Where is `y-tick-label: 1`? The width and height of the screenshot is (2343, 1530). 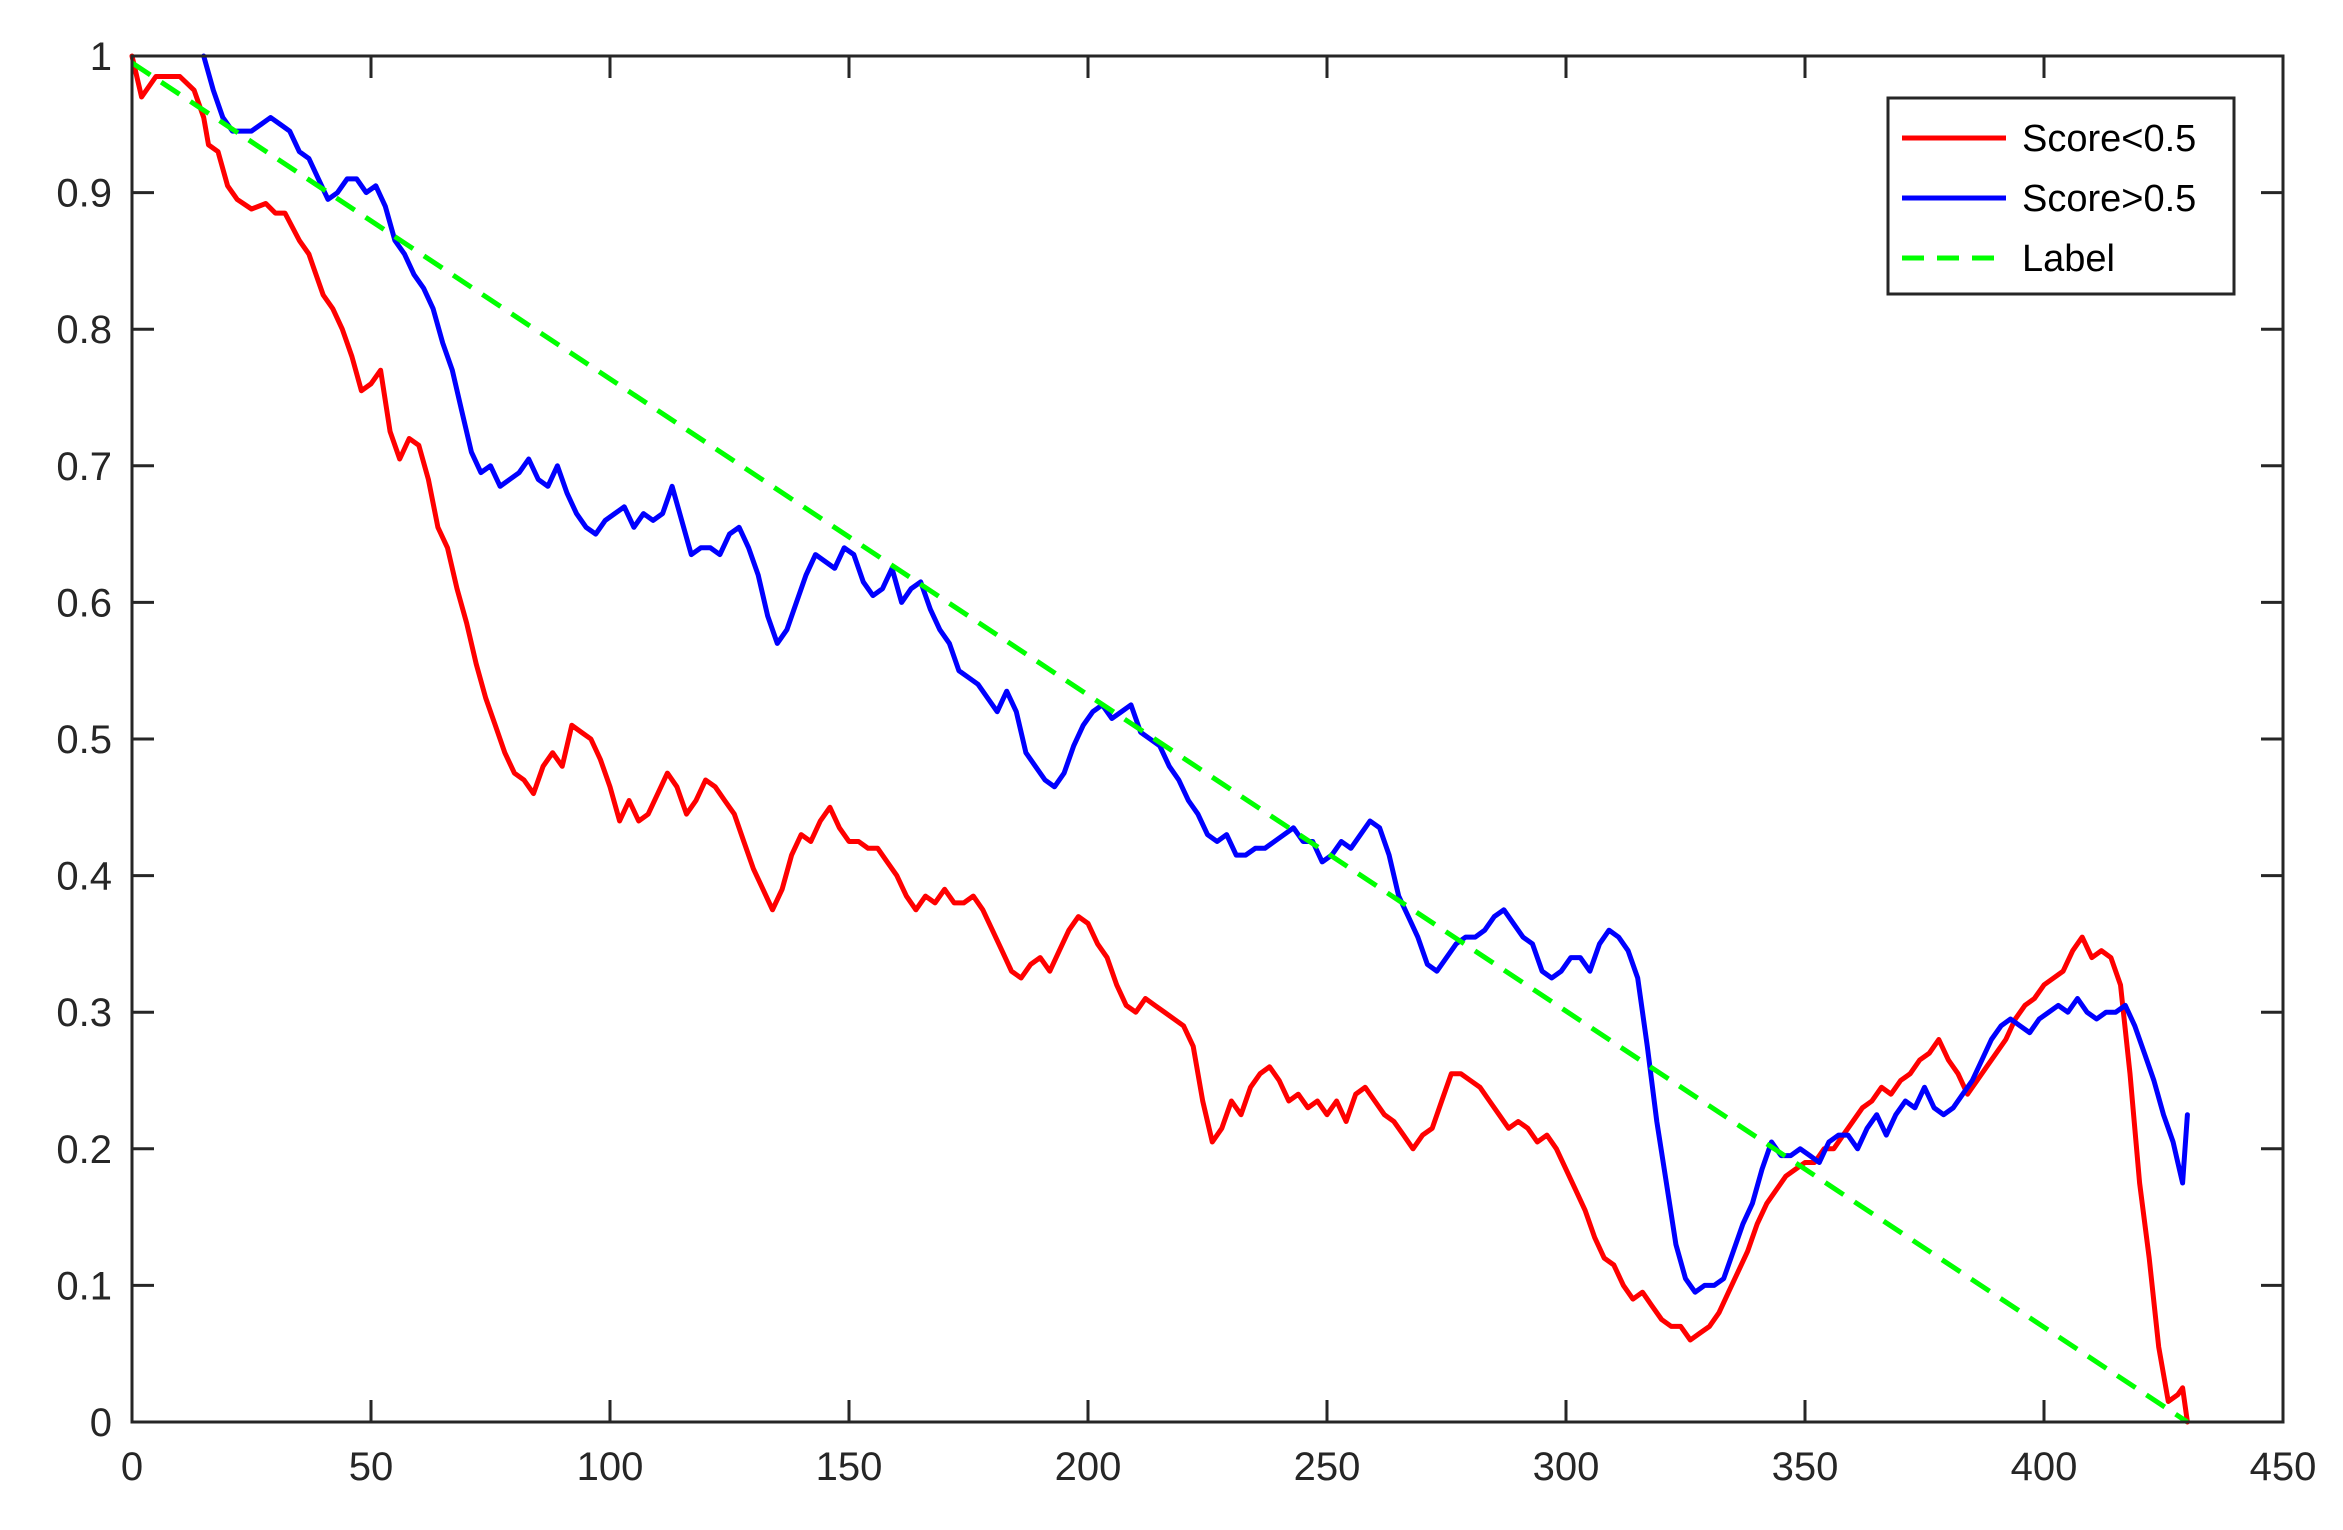
y-tick-label: 1 is located at coordinates (101, 57).